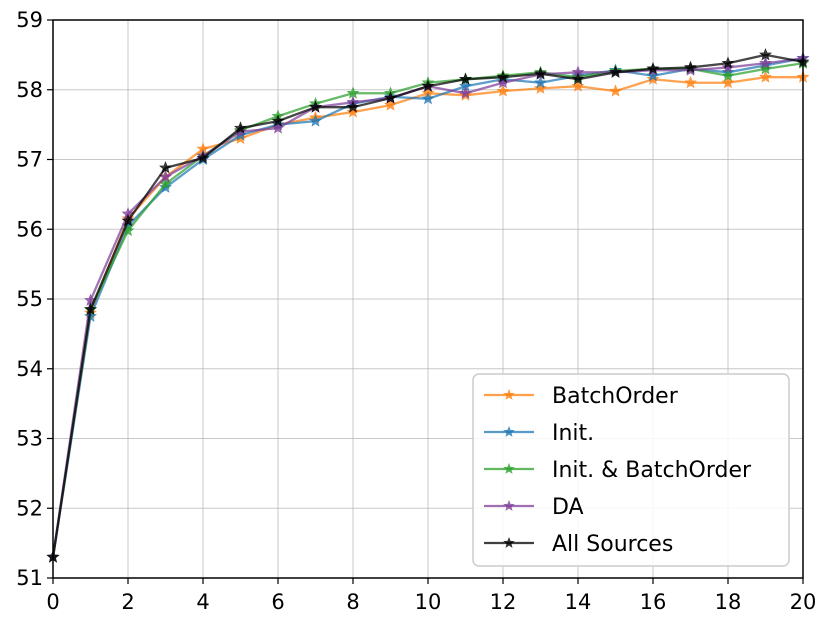 This screenshot has width=830, height=626. I want to click on y-tick-label: 57, so click(29, 160).